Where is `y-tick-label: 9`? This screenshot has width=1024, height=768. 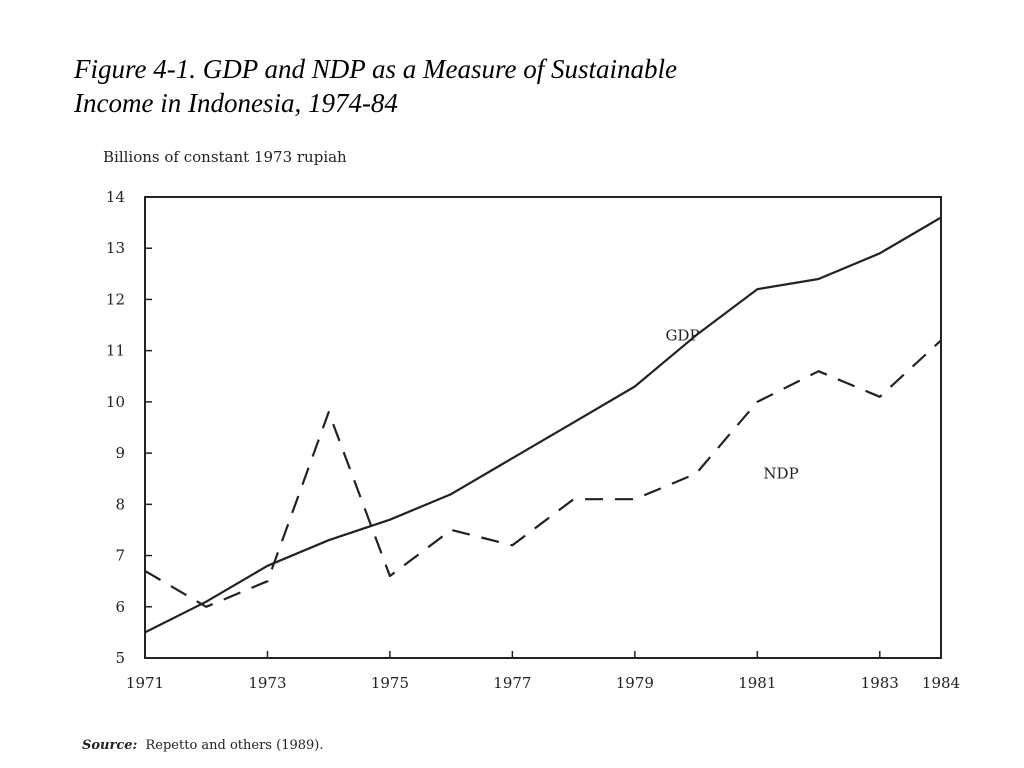
y-tick-label: 9 is located at coordinates (120, 453).